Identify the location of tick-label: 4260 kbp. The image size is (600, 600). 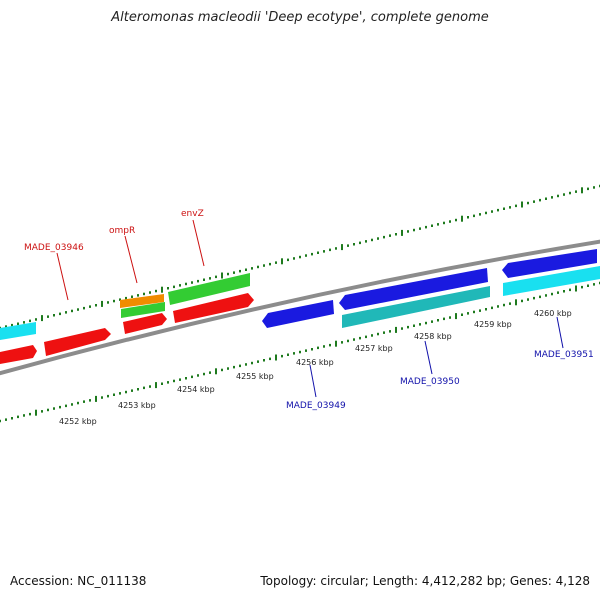
(553, 313).